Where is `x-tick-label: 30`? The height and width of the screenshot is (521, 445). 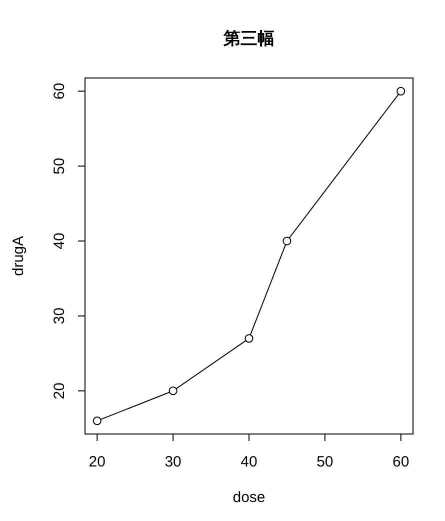
x-tick-label: 30 is located at coordinates (173, 462).